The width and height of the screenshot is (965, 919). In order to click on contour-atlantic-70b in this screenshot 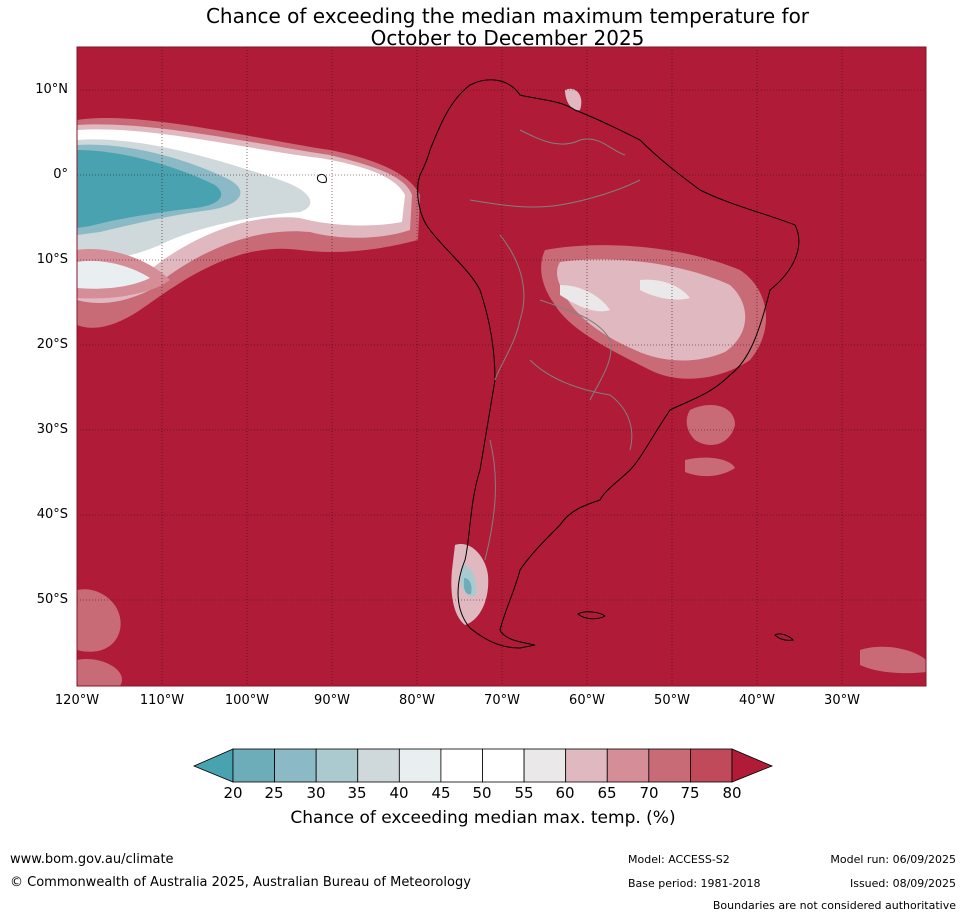, I will do `click(710, 467)`.